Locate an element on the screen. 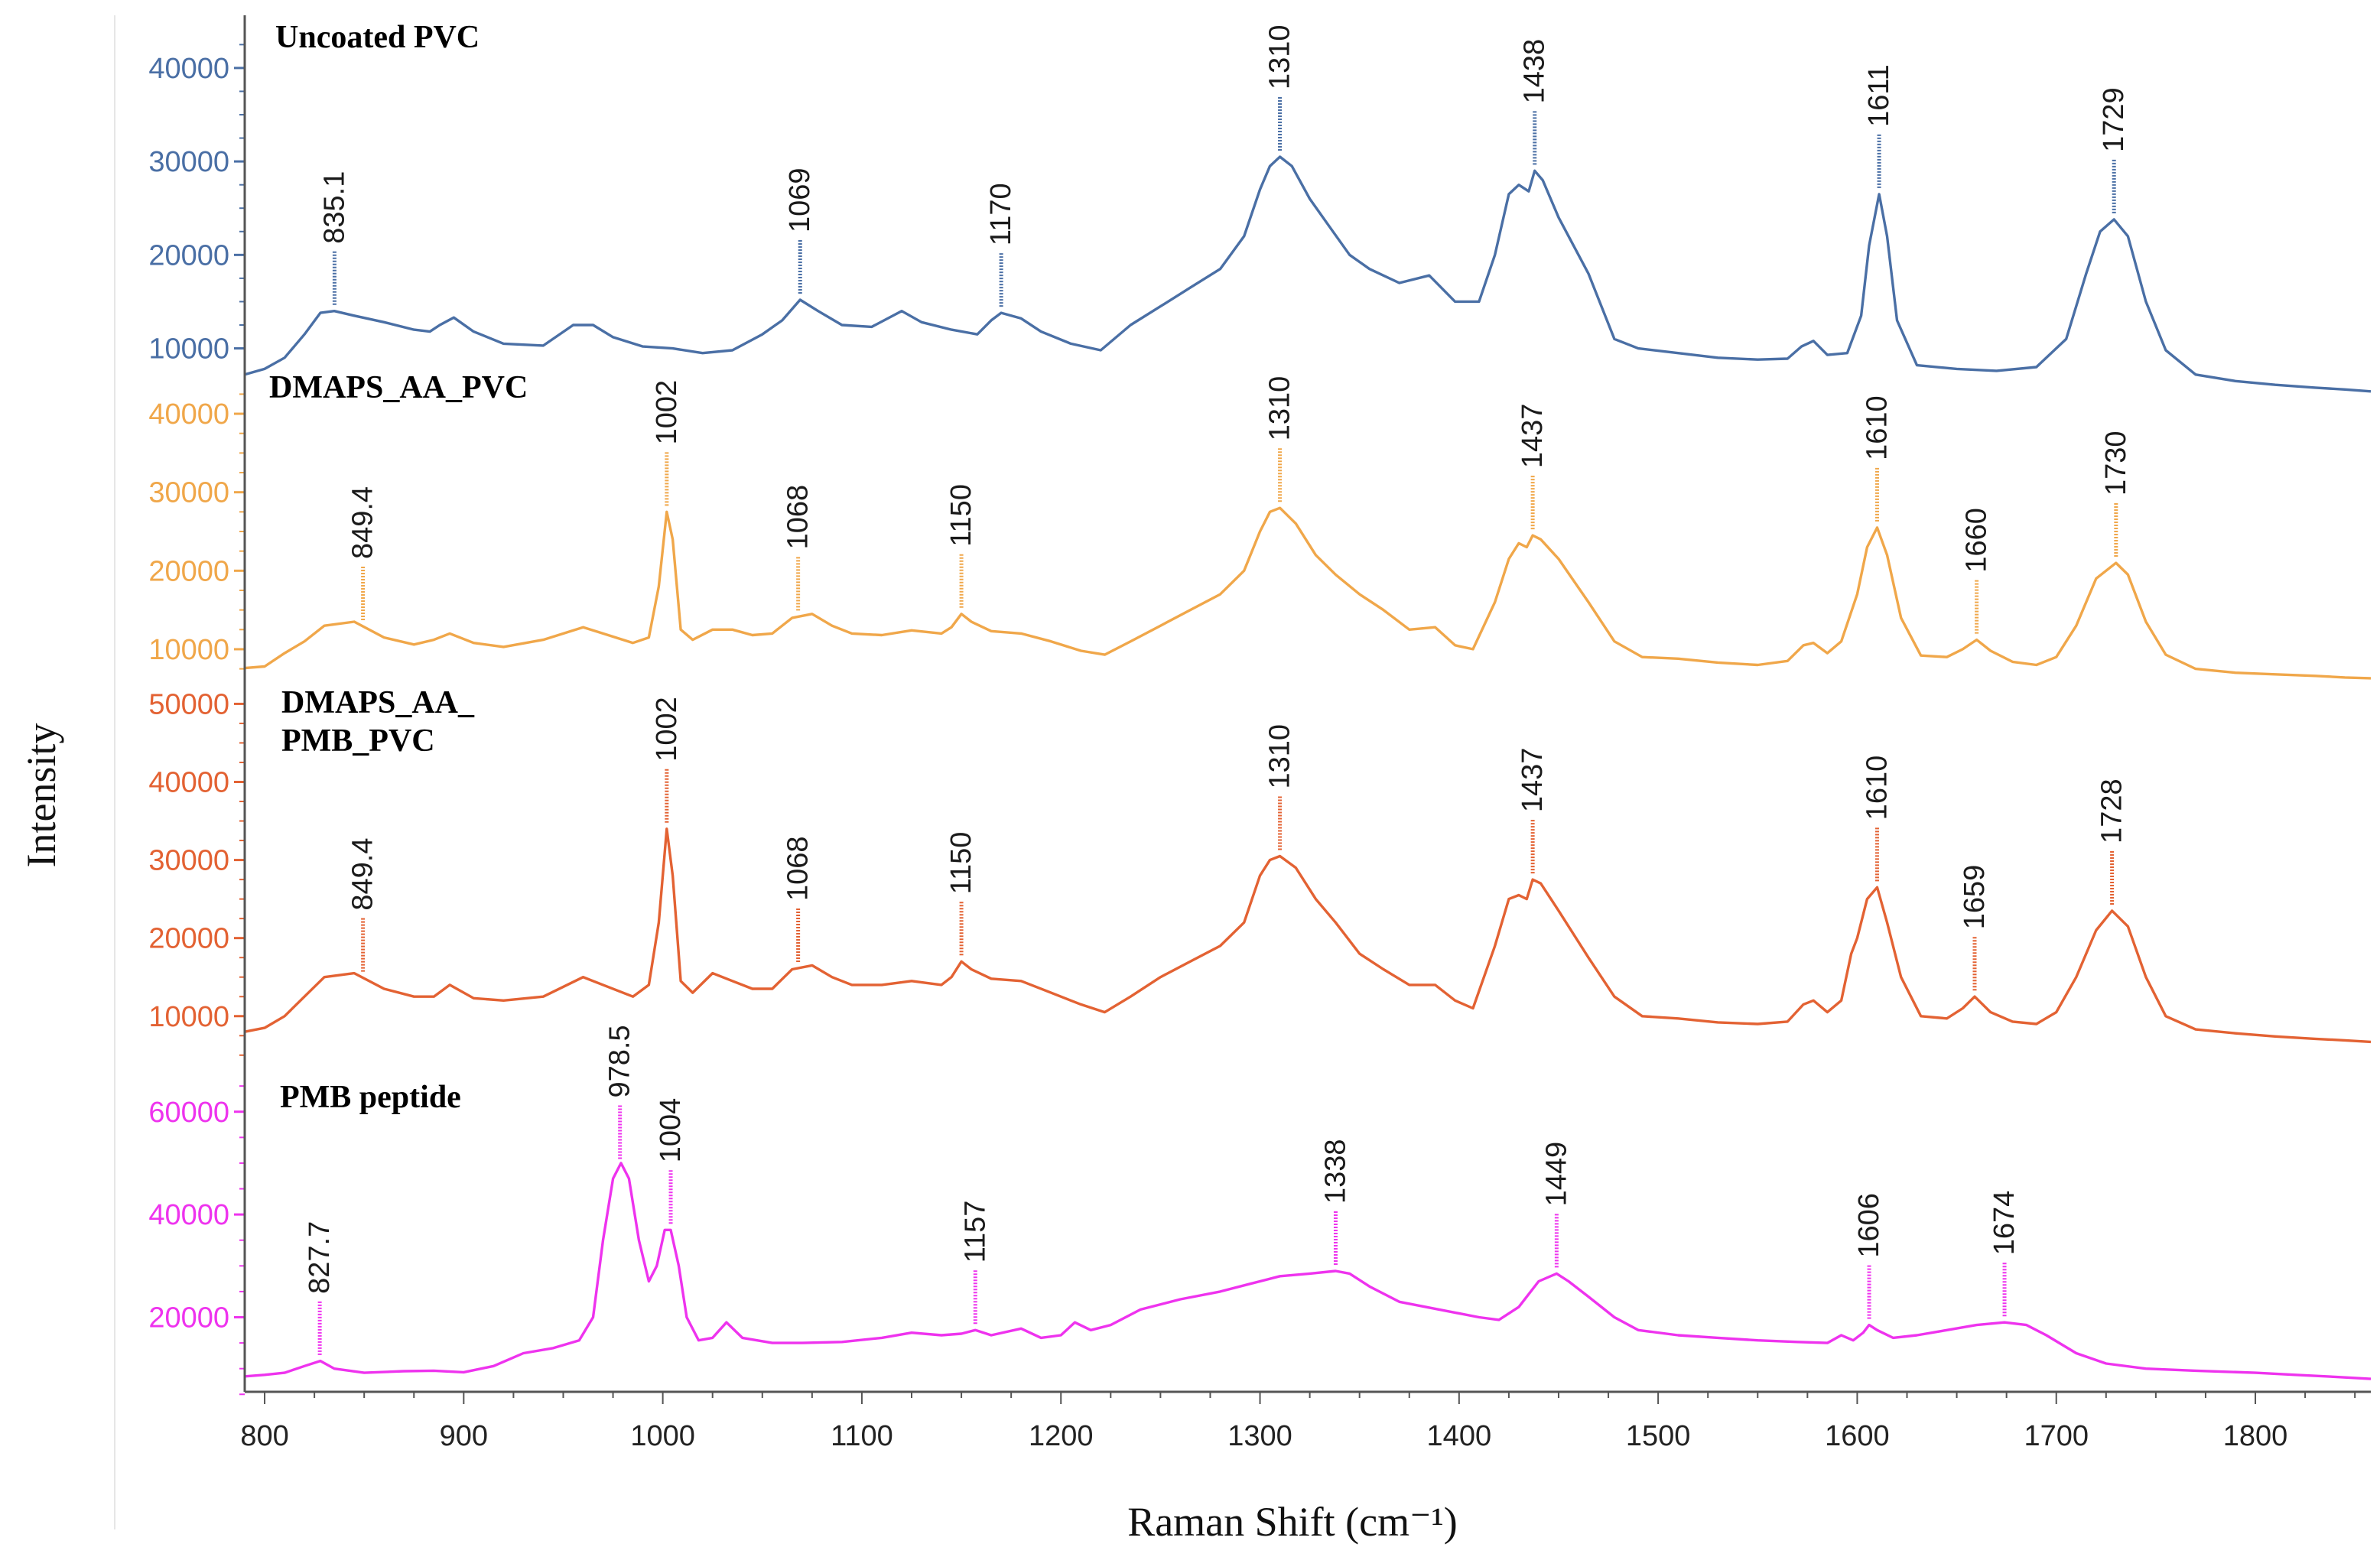 This screenshot has height=1557, width=2380. peak-label: 1606 is located at coordinates (1869, 1226).